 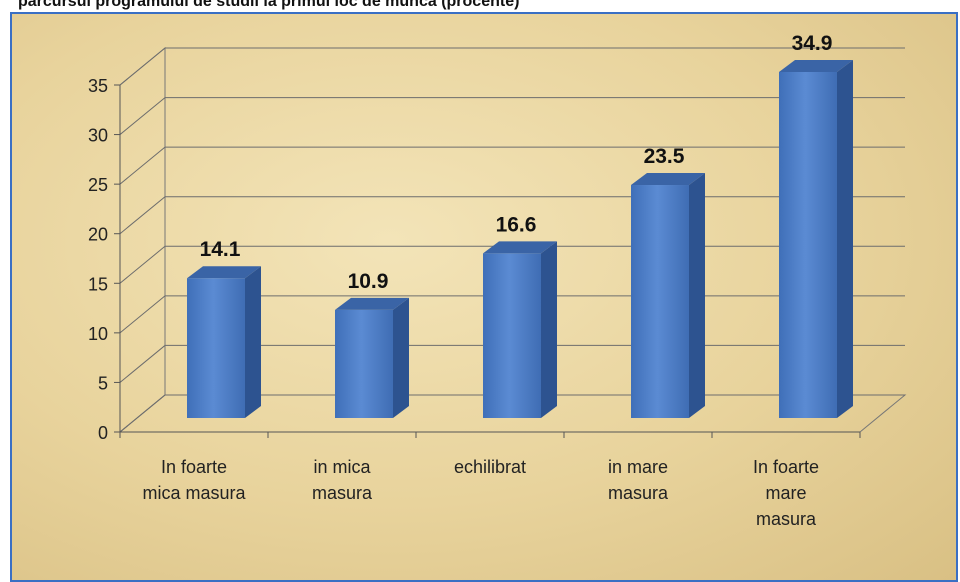 I want to click on x-tick-label: in mica masura, so click(x=342, y=480).